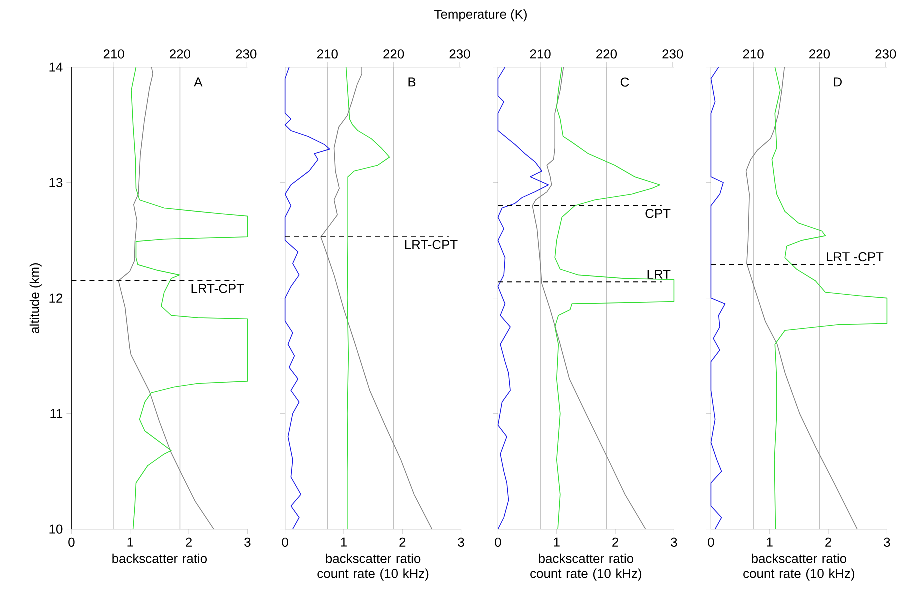 The width and height of the screenshot is (909, 606). What do you see at coordinates (36, 298) in the screenshot?
I see `y-axis-title: altitude (km)` at bounding box center [36, 298].